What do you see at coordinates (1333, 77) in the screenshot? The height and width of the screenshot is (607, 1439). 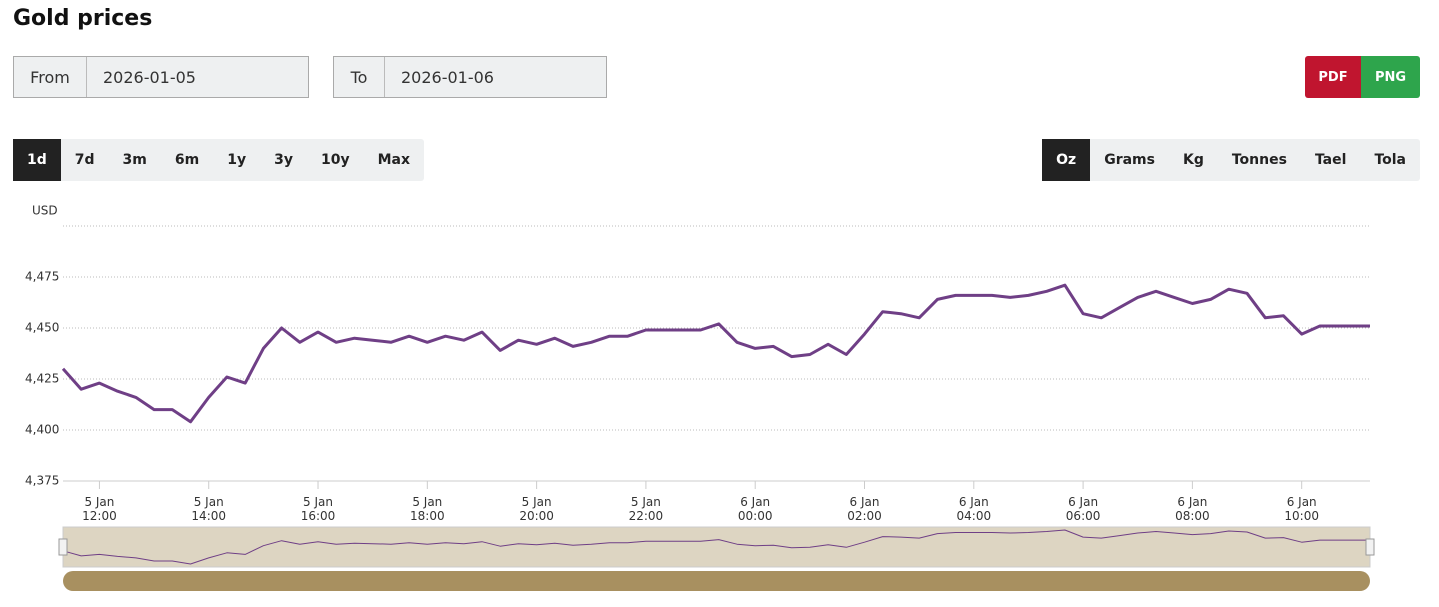 I see `pdf-button: PDF` at bounding box center [1333, 77].